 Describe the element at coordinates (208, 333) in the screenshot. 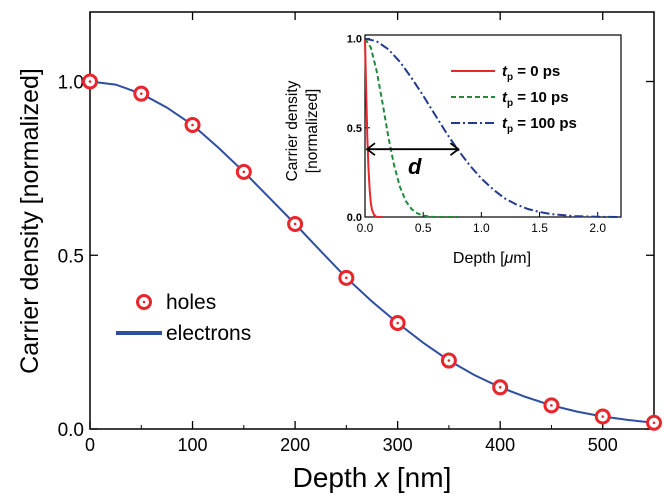

I see `legend-electrons-label: electrons` at that location.